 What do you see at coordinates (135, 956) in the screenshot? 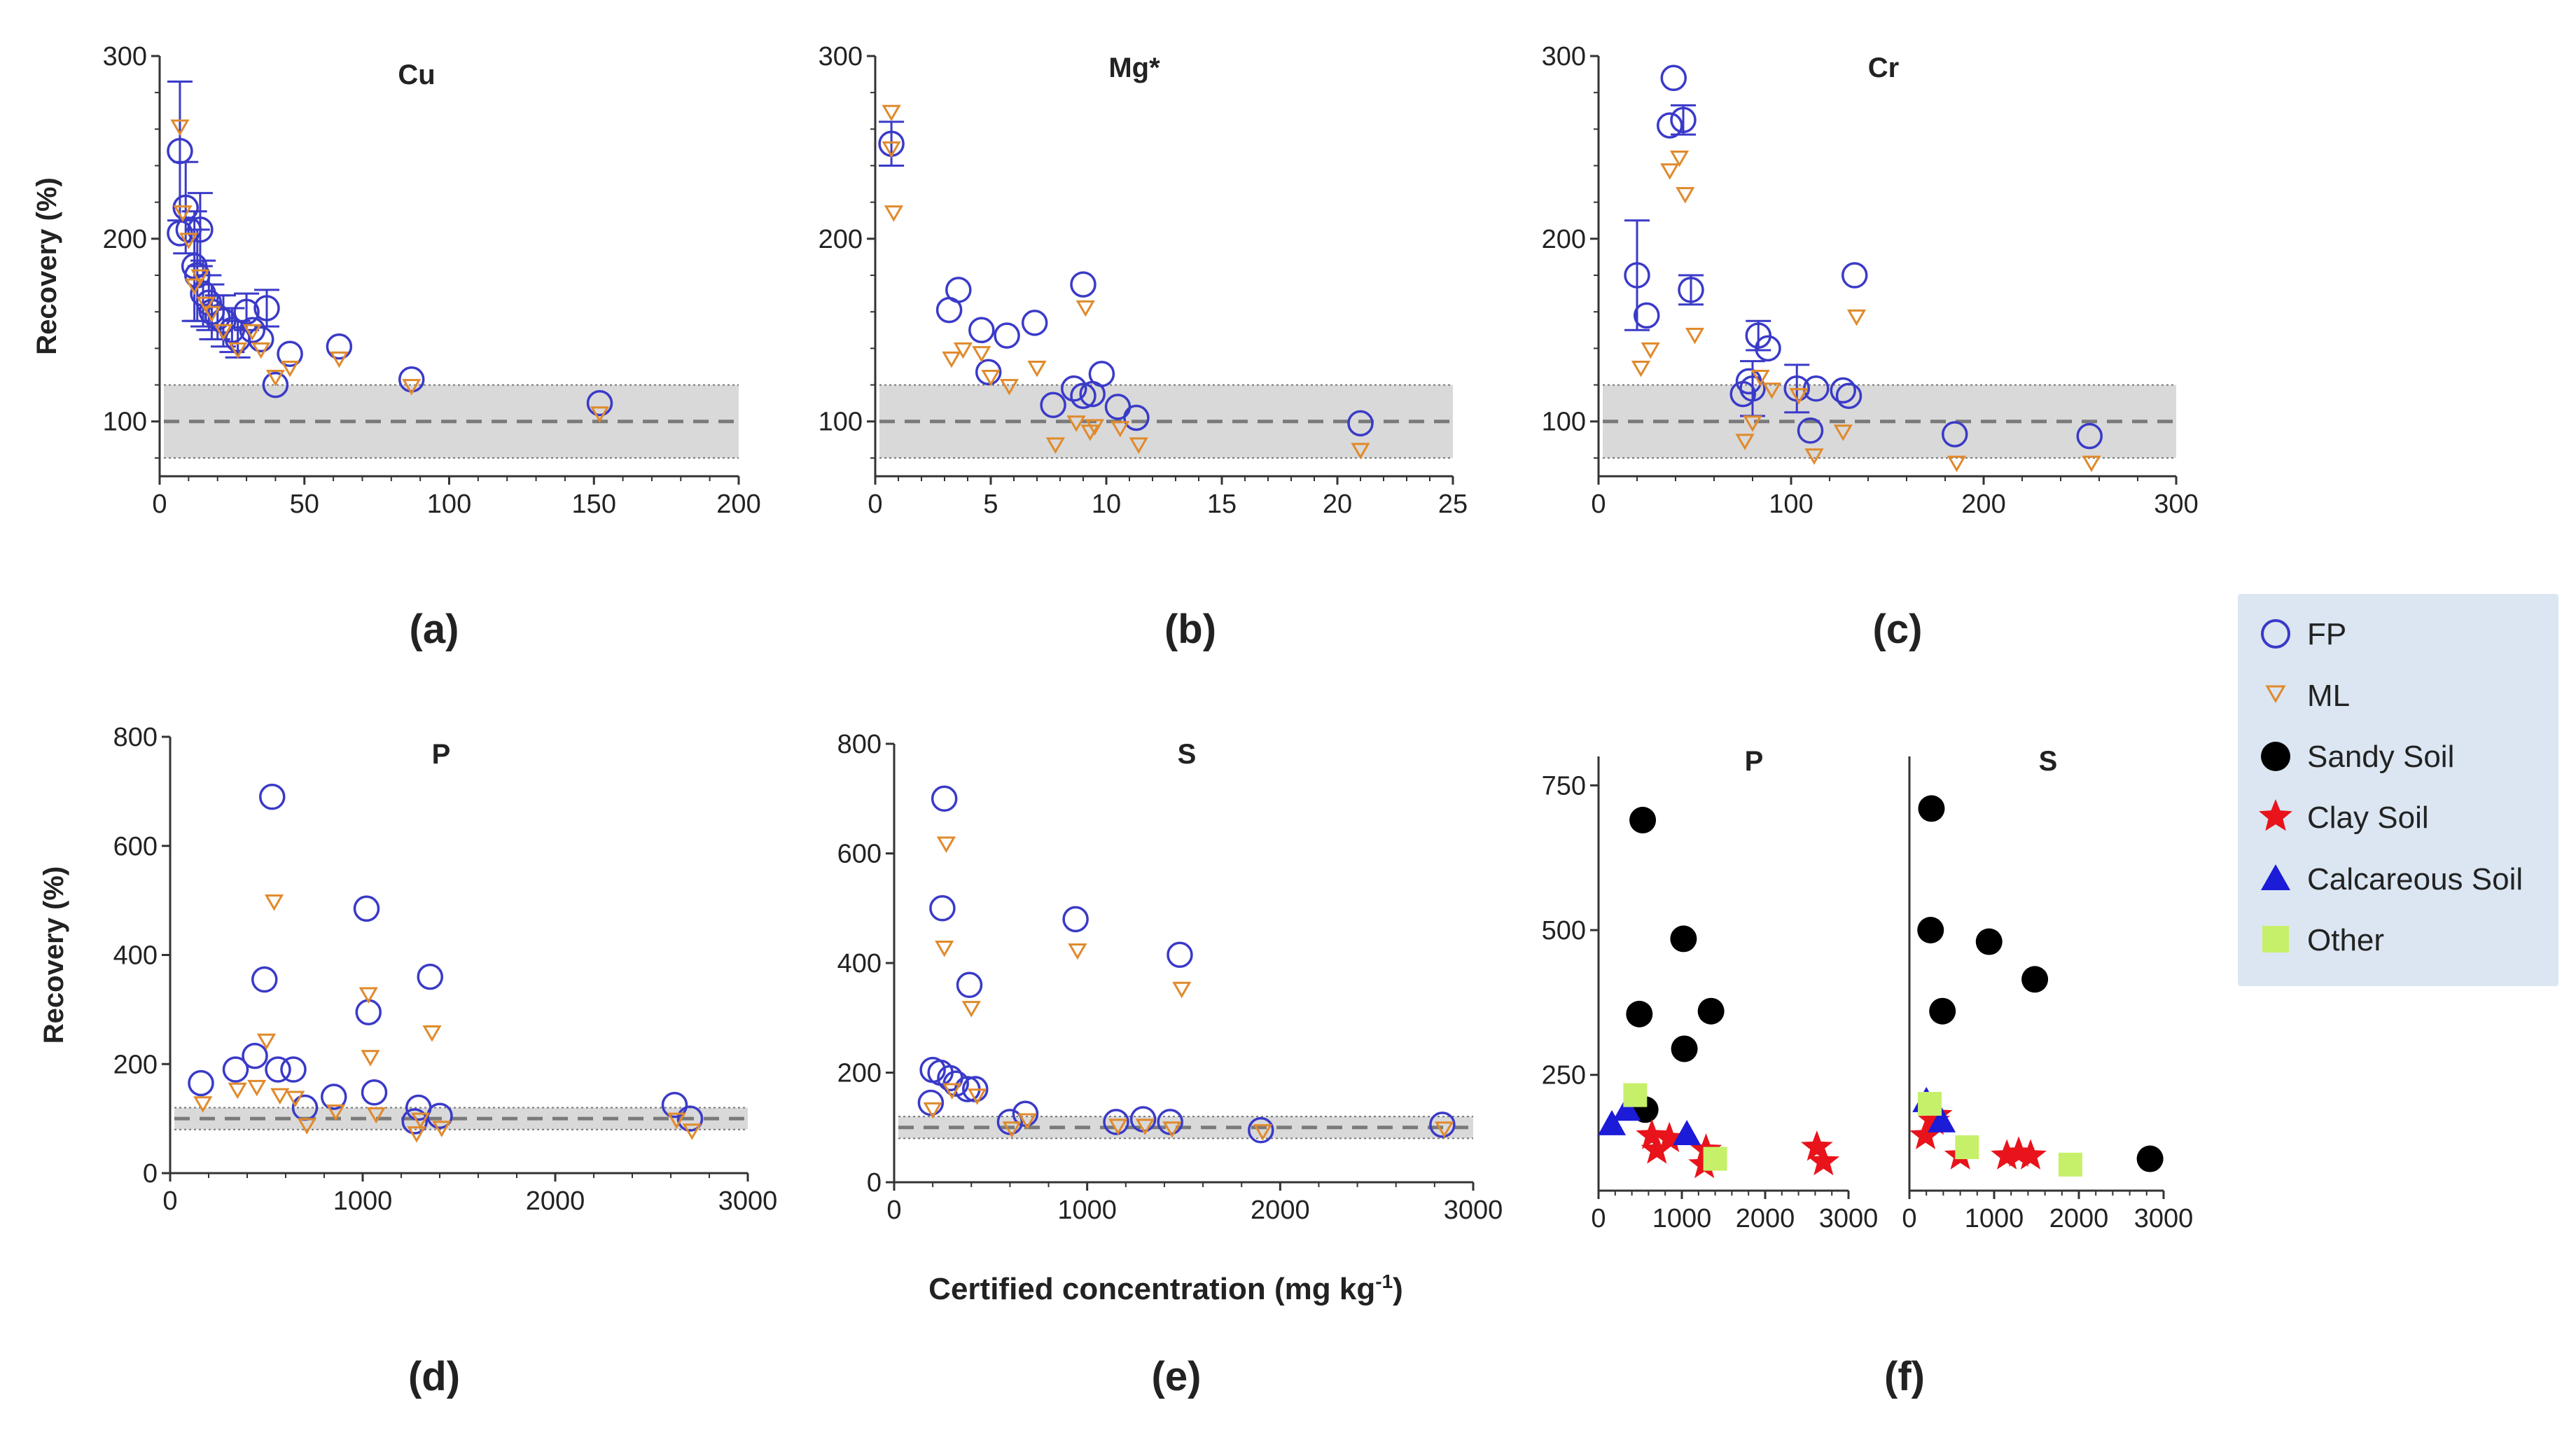
I see `y-tick-label: 400` at bounding box center [135, 956].